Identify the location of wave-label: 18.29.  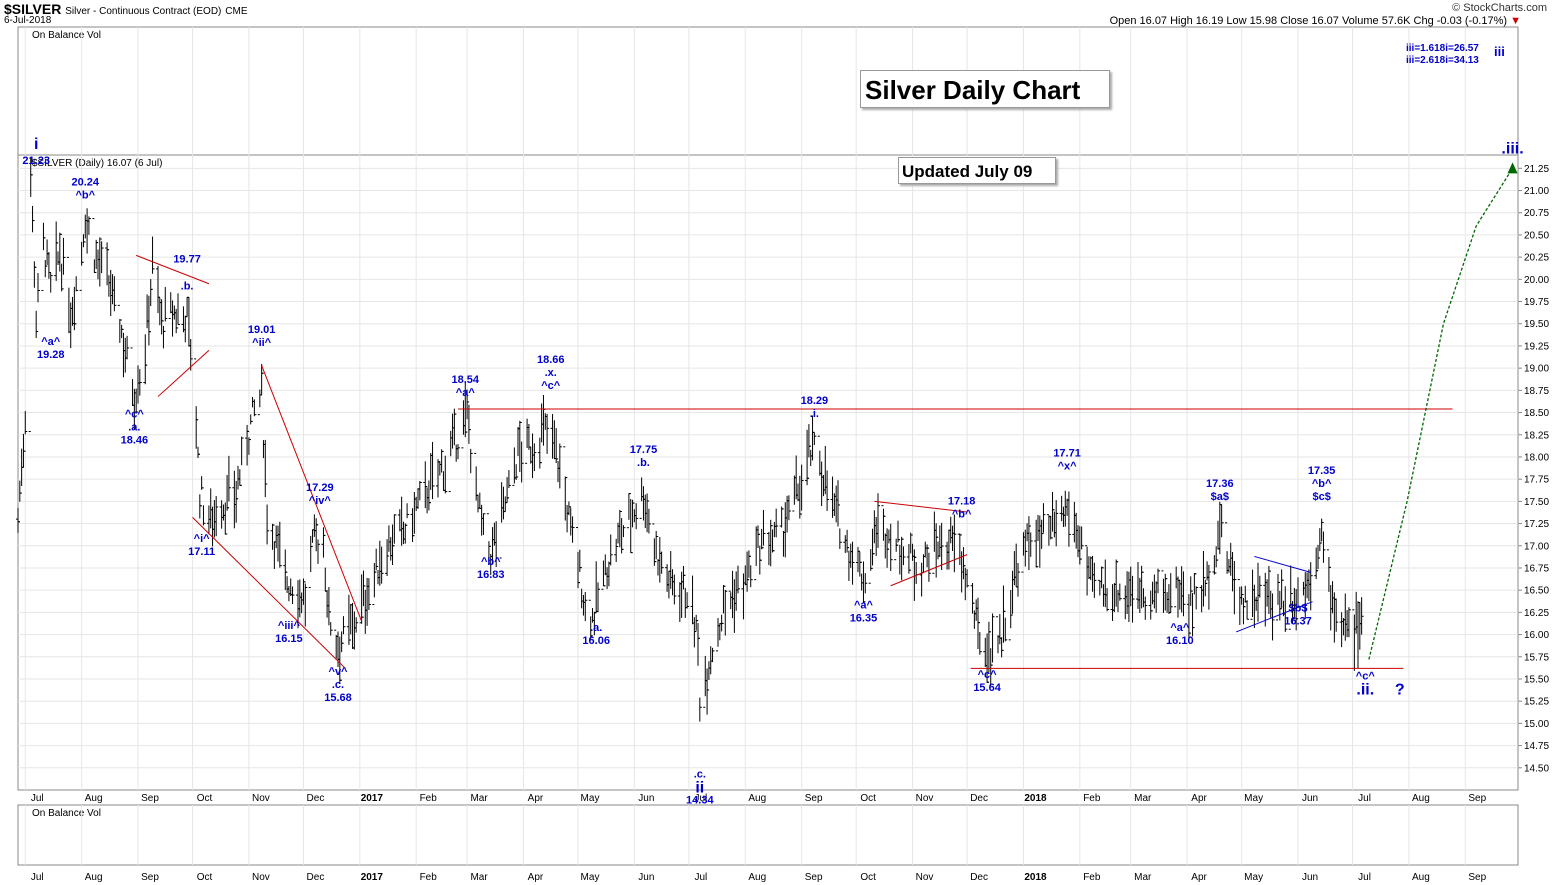
(815, 401).